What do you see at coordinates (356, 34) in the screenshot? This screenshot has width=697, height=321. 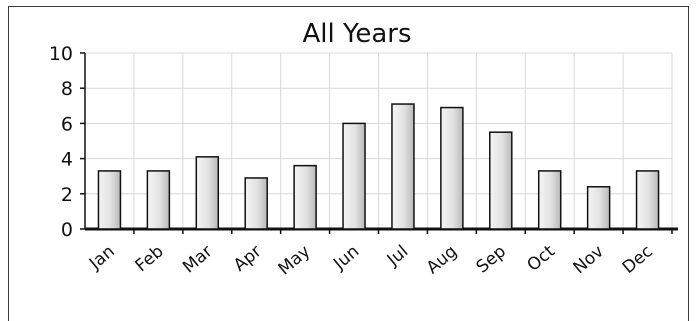 I see `chart-title: All Years` at bounding box center [356, 34].